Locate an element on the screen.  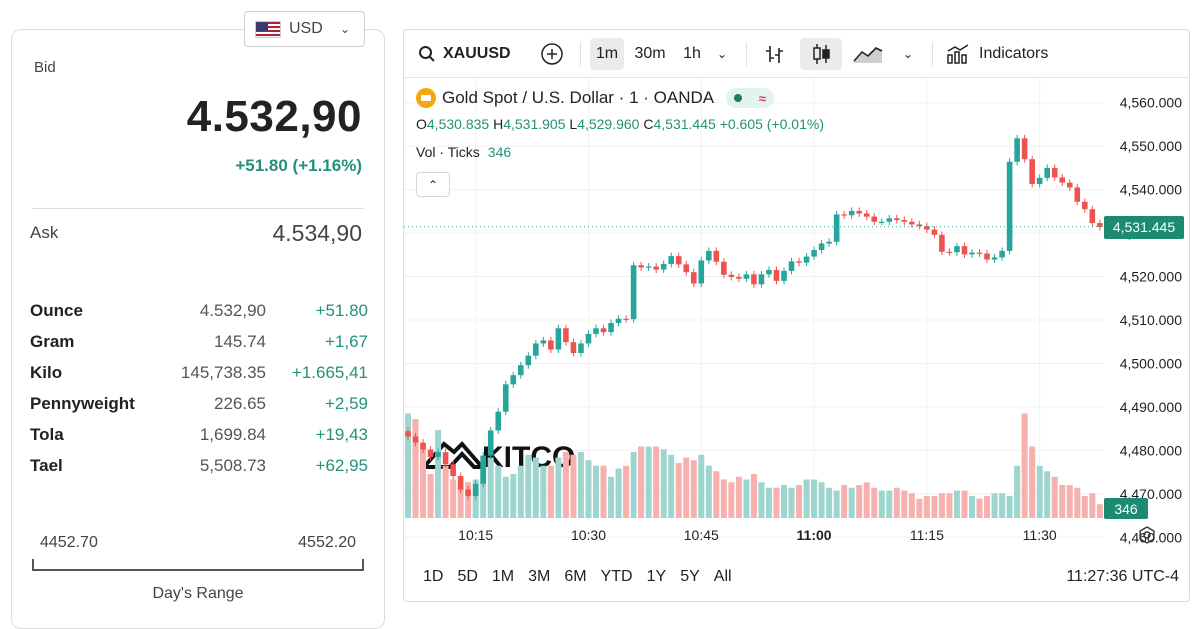
range-1y: 1Y is located at coordinates (656, 576).